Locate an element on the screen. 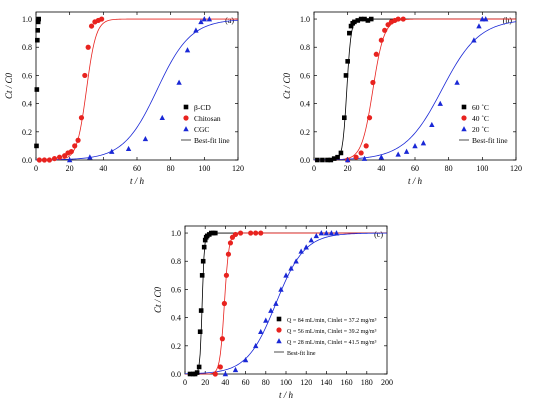 The height and width of the screenshot is (406, 550). x-tick-label: 180 is located at coordinates (367, 382).